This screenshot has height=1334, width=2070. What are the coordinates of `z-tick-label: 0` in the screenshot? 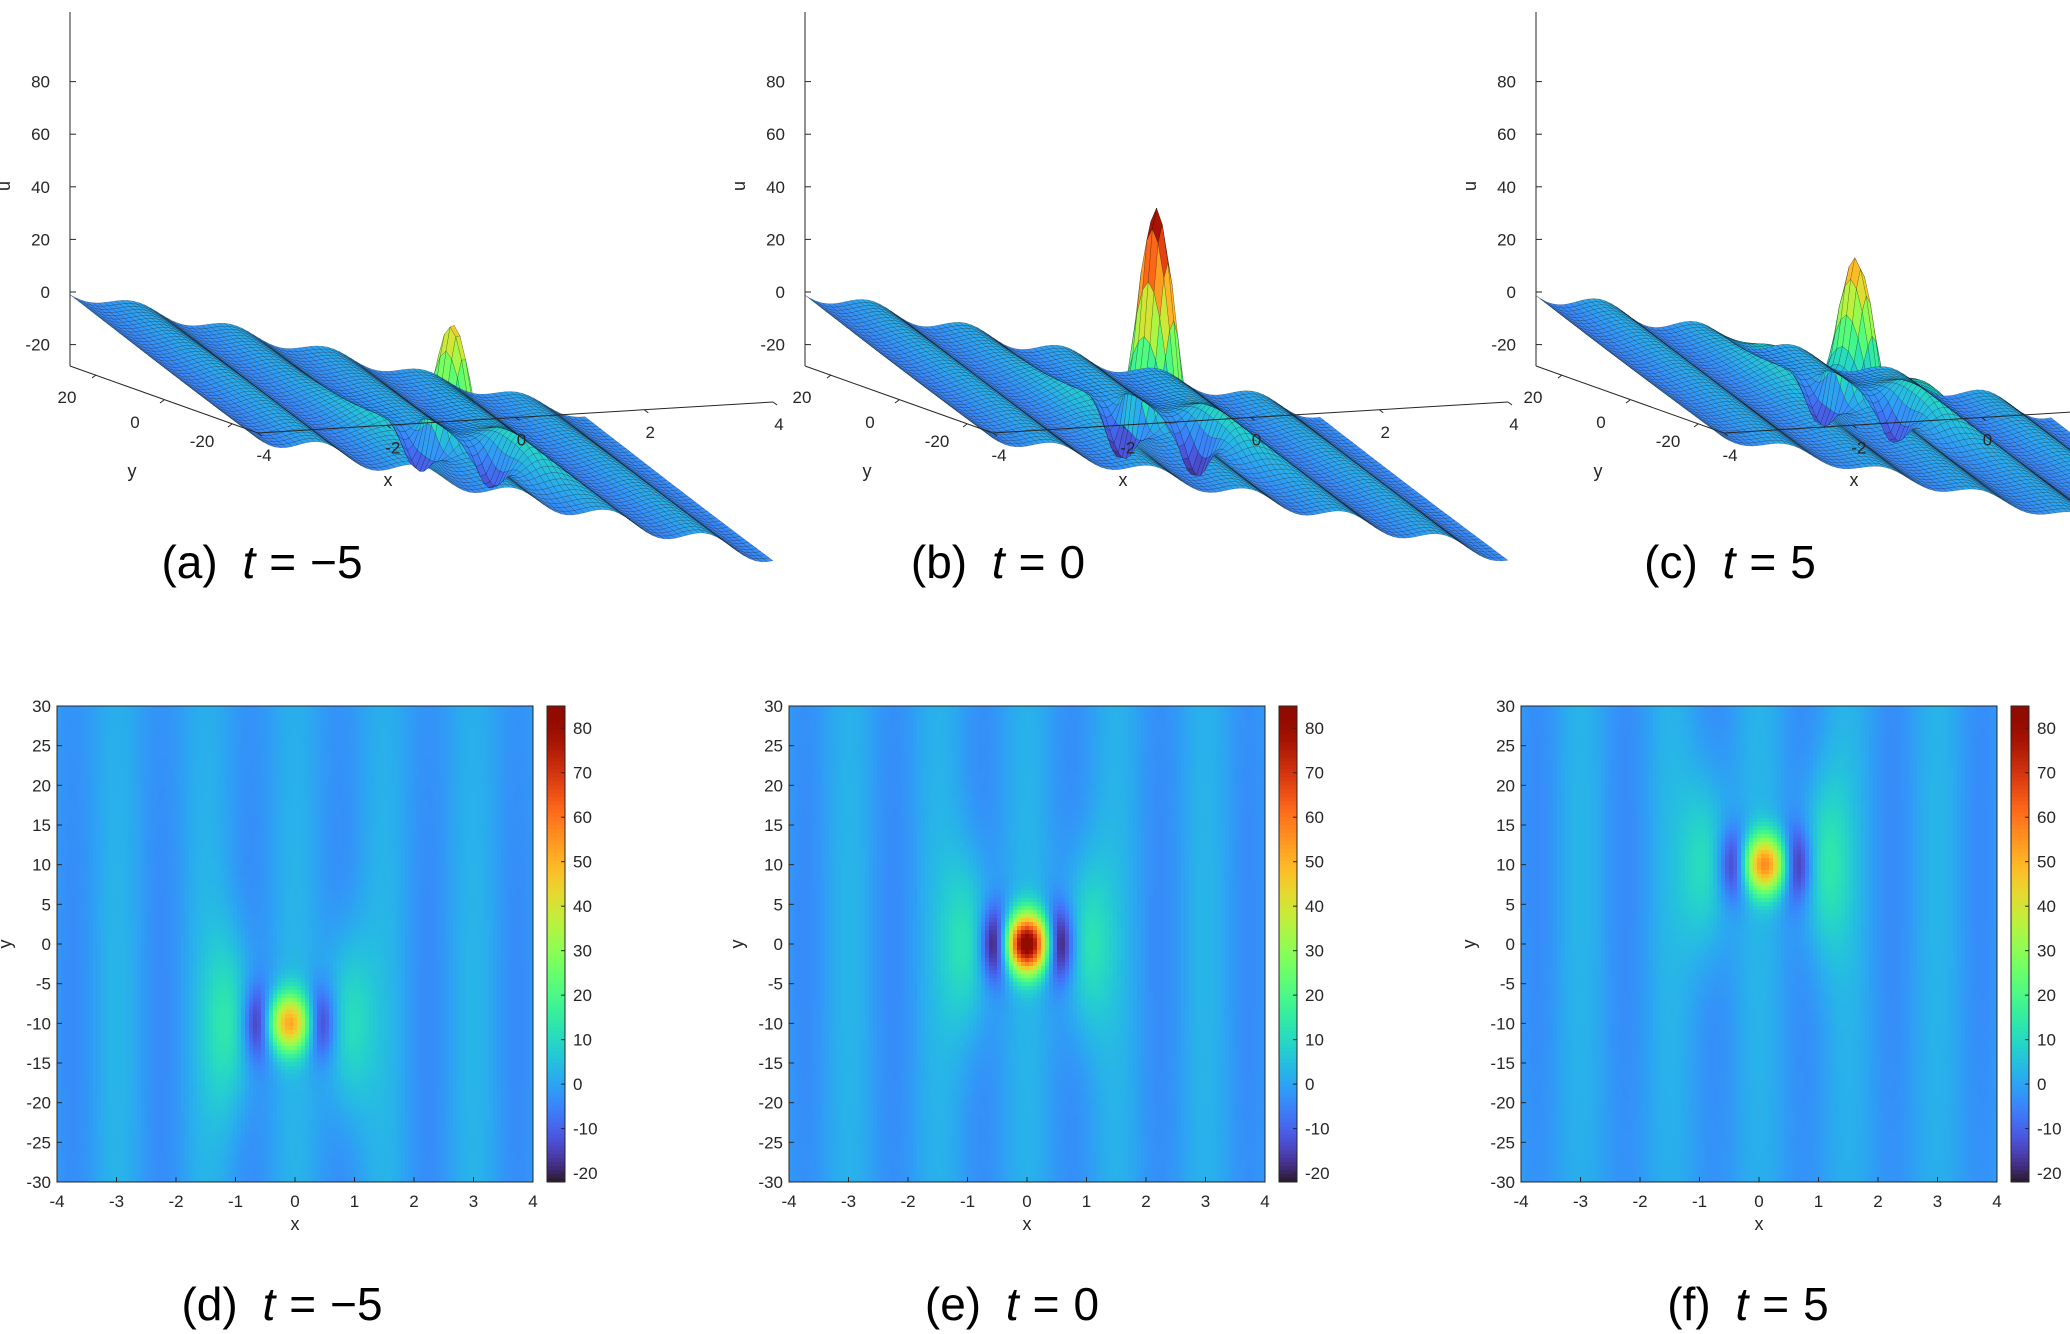 It's located at (45, 292).